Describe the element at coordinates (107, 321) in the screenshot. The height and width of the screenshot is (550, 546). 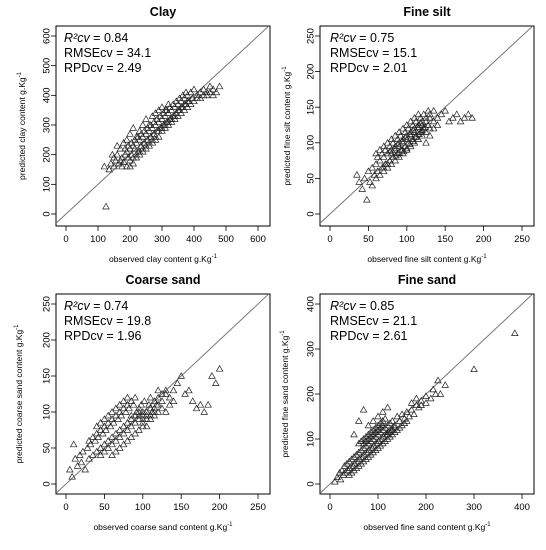
I see `stat-rmse: RMSEcv = 19.8` at that location.